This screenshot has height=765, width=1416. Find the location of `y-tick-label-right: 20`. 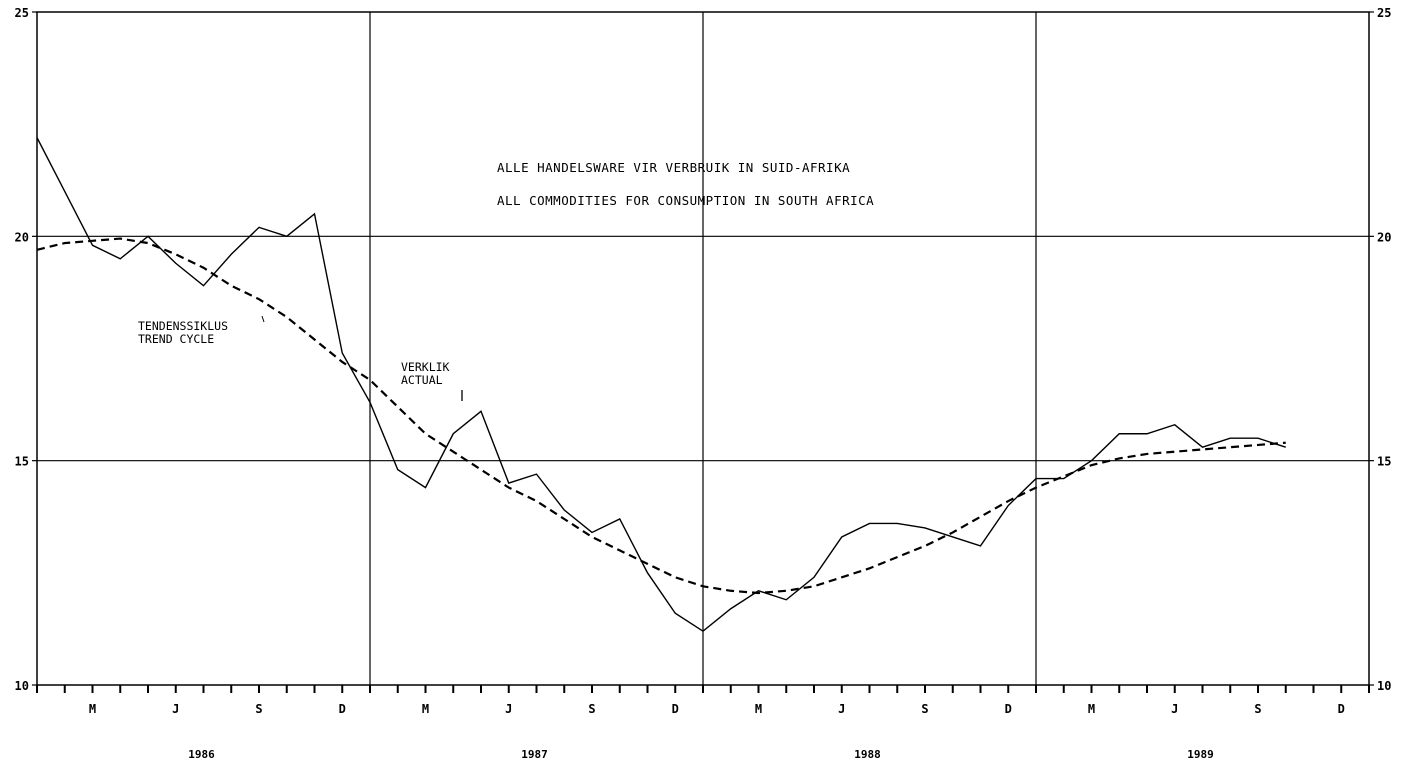

y-tick-label-right: 20 is located at coordinates (1384, 237).